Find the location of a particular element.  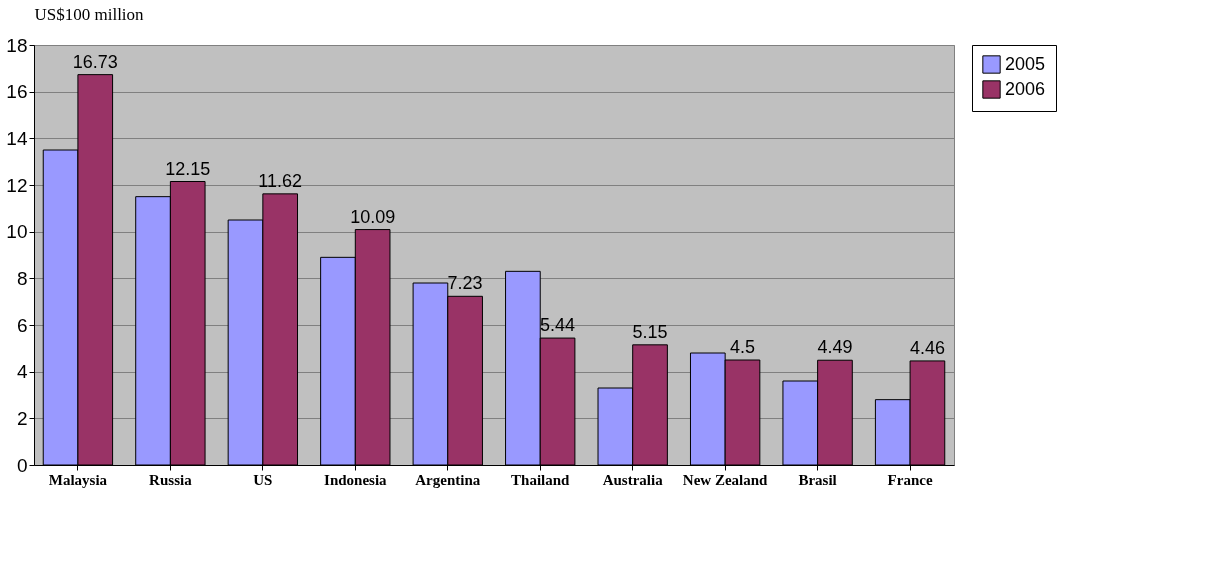

x-tick-label: Argentina is located at coordinates (448, 479).